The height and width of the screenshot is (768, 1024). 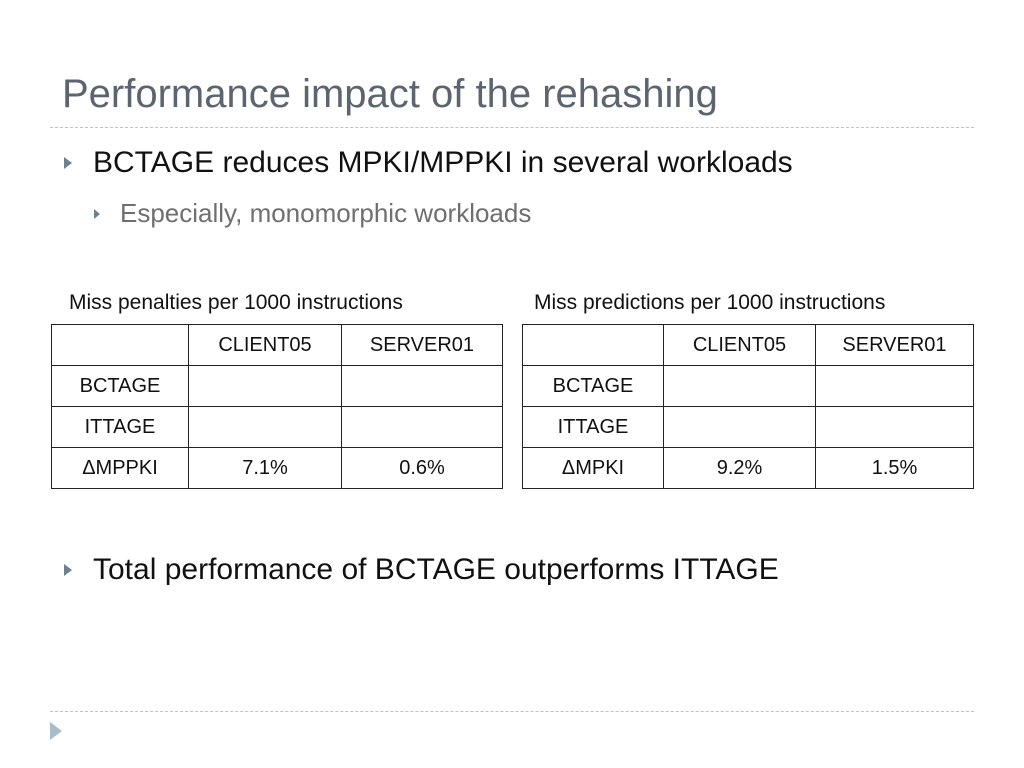 I want to click on table-cell: ΔMPPKI, so click(x=120, y=468).